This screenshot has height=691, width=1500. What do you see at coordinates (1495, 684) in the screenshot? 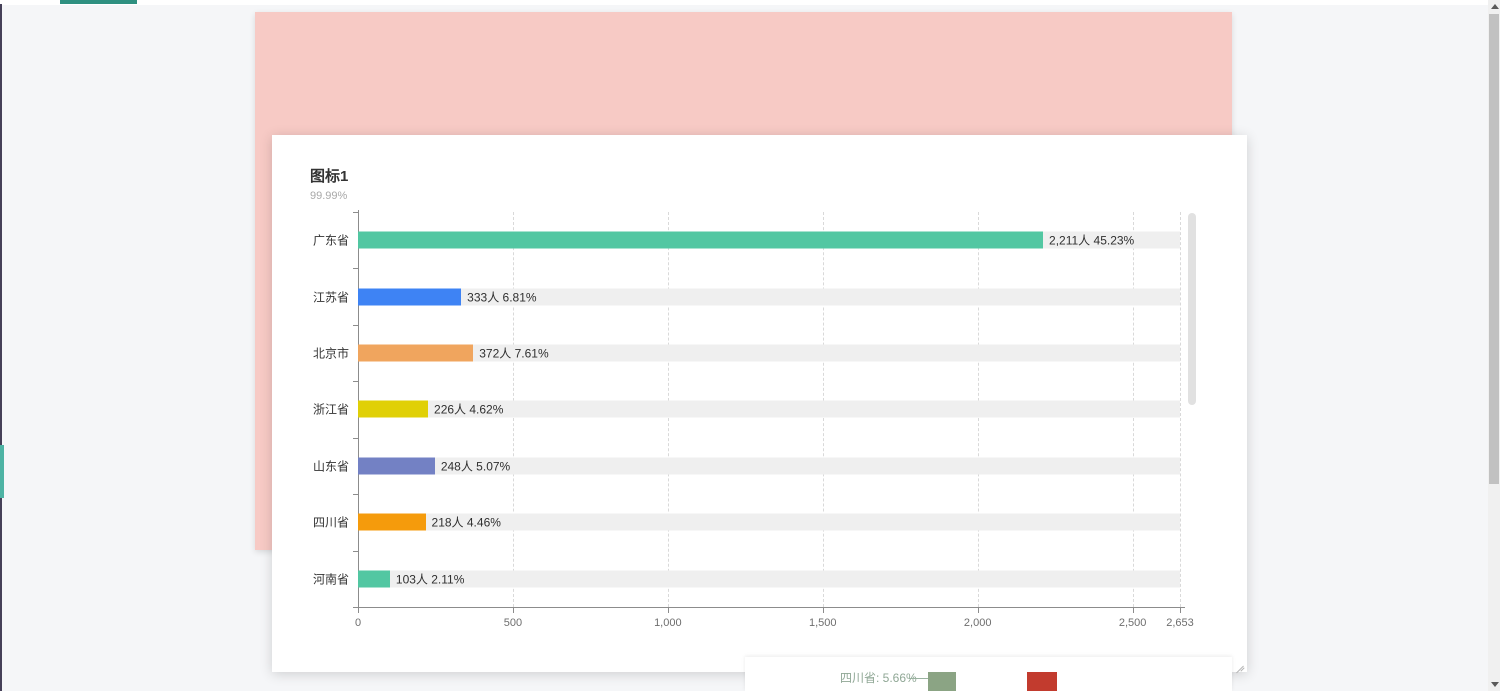
I see `scroll-down-arrow-icon` at bounding box center [1495, 684].